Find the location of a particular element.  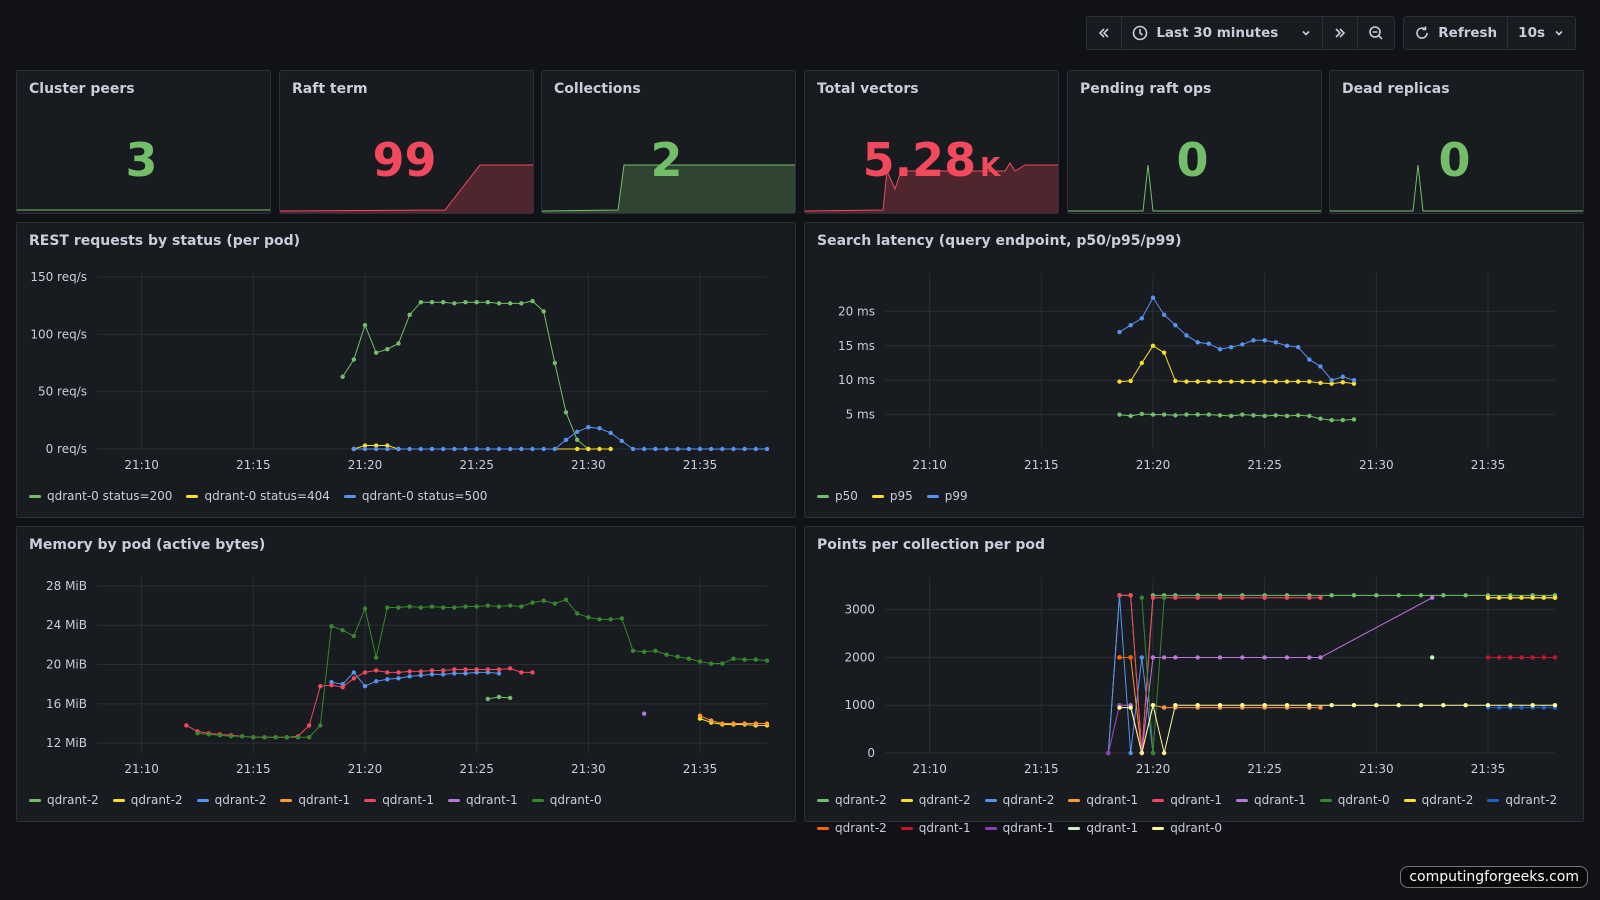

stat-panel-dead-replicas: Dead replicas 0 is located at coordinates (1456, 142).